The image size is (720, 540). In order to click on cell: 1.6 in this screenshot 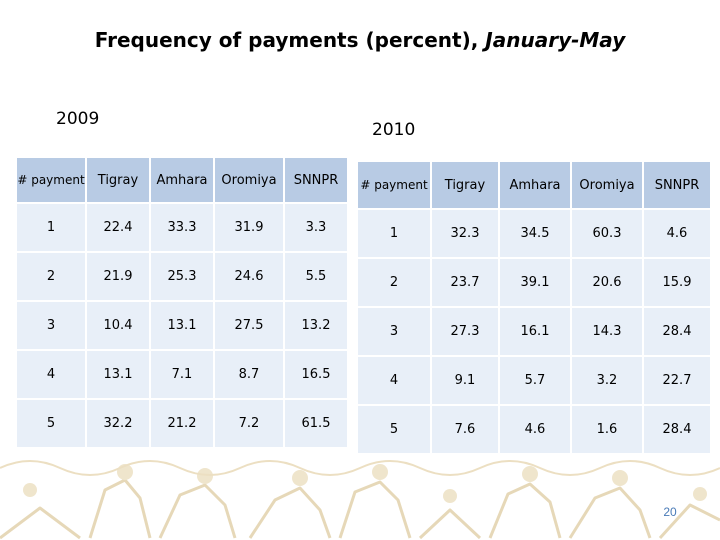, I will do `click(607, 429)`.